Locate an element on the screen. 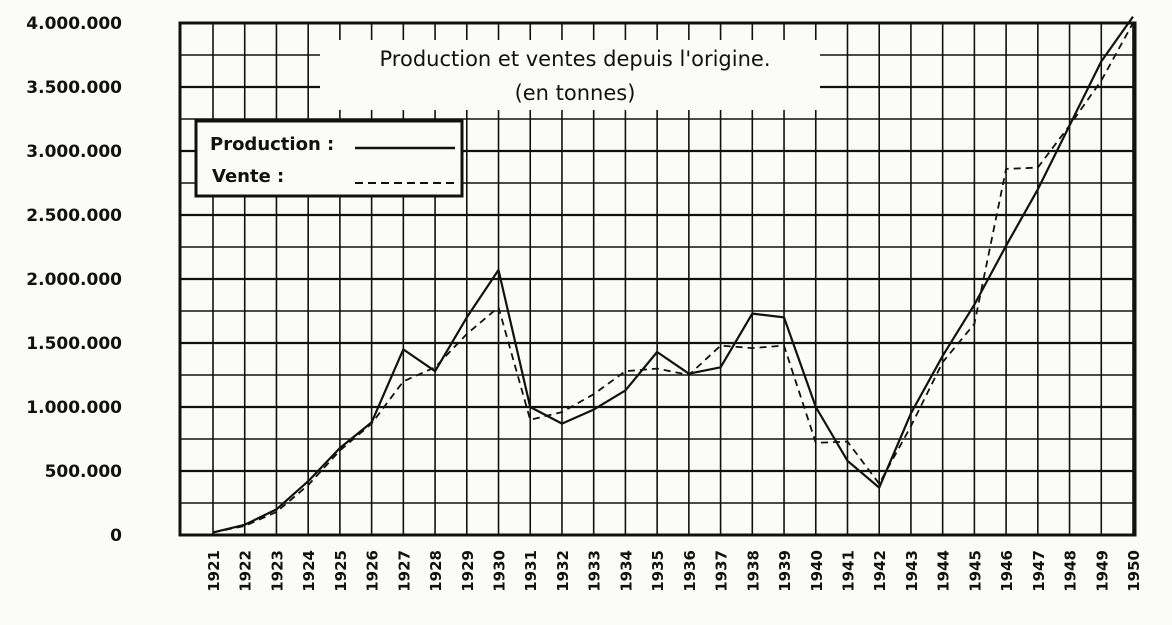 The height and width of the screenshot is (625, 1172). chart-subtitle: (en tonnes) is located at coordinates (575, 93).